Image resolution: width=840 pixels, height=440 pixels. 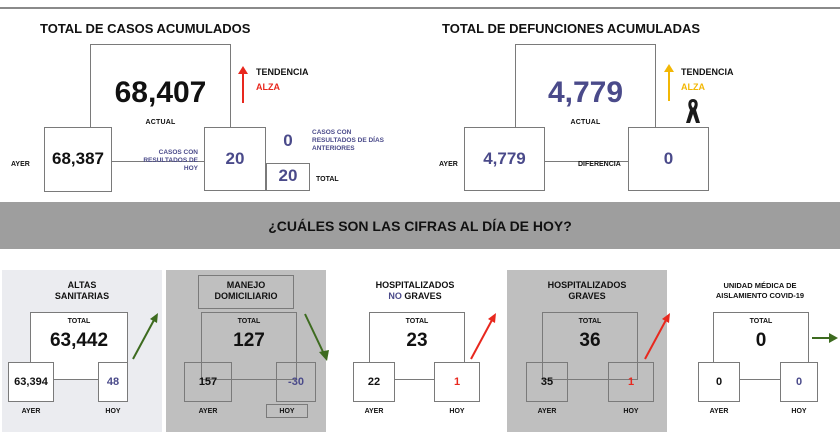 I want to click on deaths-diff-value: 0, so click(x=668, y=158).